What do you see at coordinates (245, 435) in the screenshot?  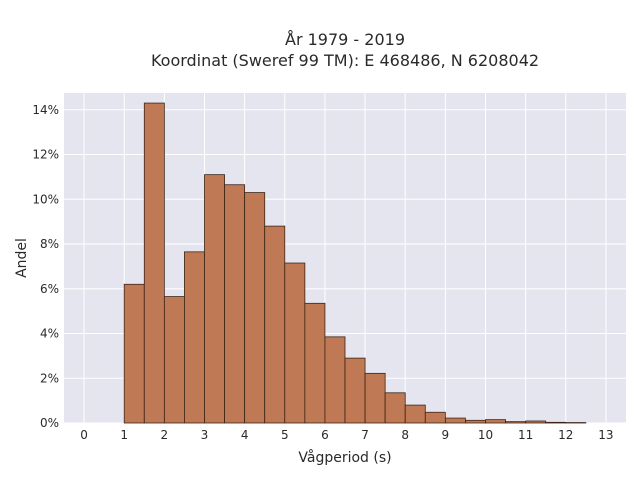 I see `x-tick-label: 4` at bounding box center [245, 435].